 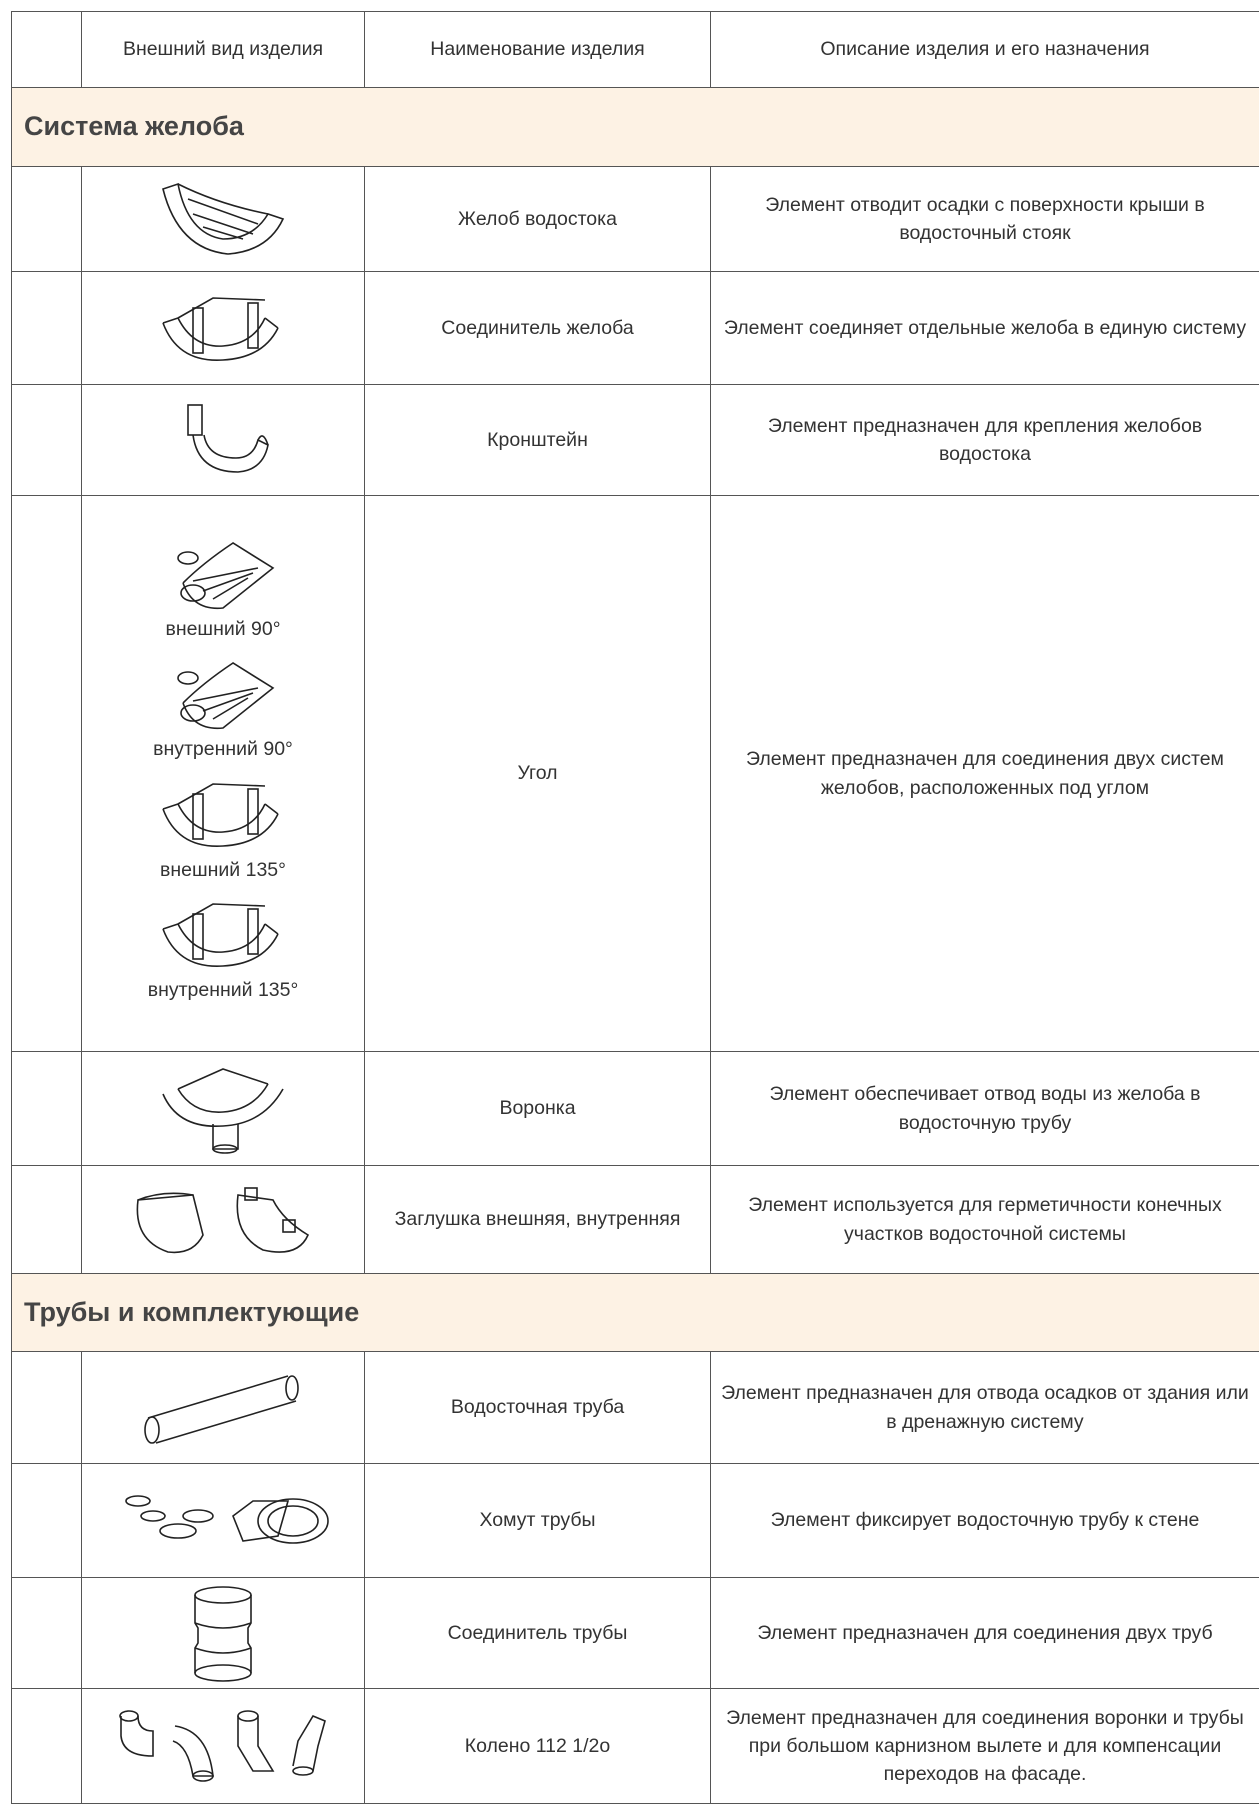 I want to click on column-header: Внешний вид изделия, so click(x=223, y=50).